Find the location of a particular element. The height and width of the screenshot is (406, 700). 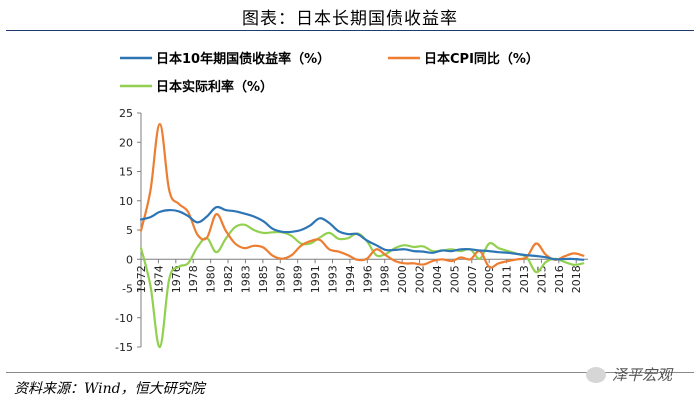

y-tick-label: -15 is located at coordinates (124, 347).